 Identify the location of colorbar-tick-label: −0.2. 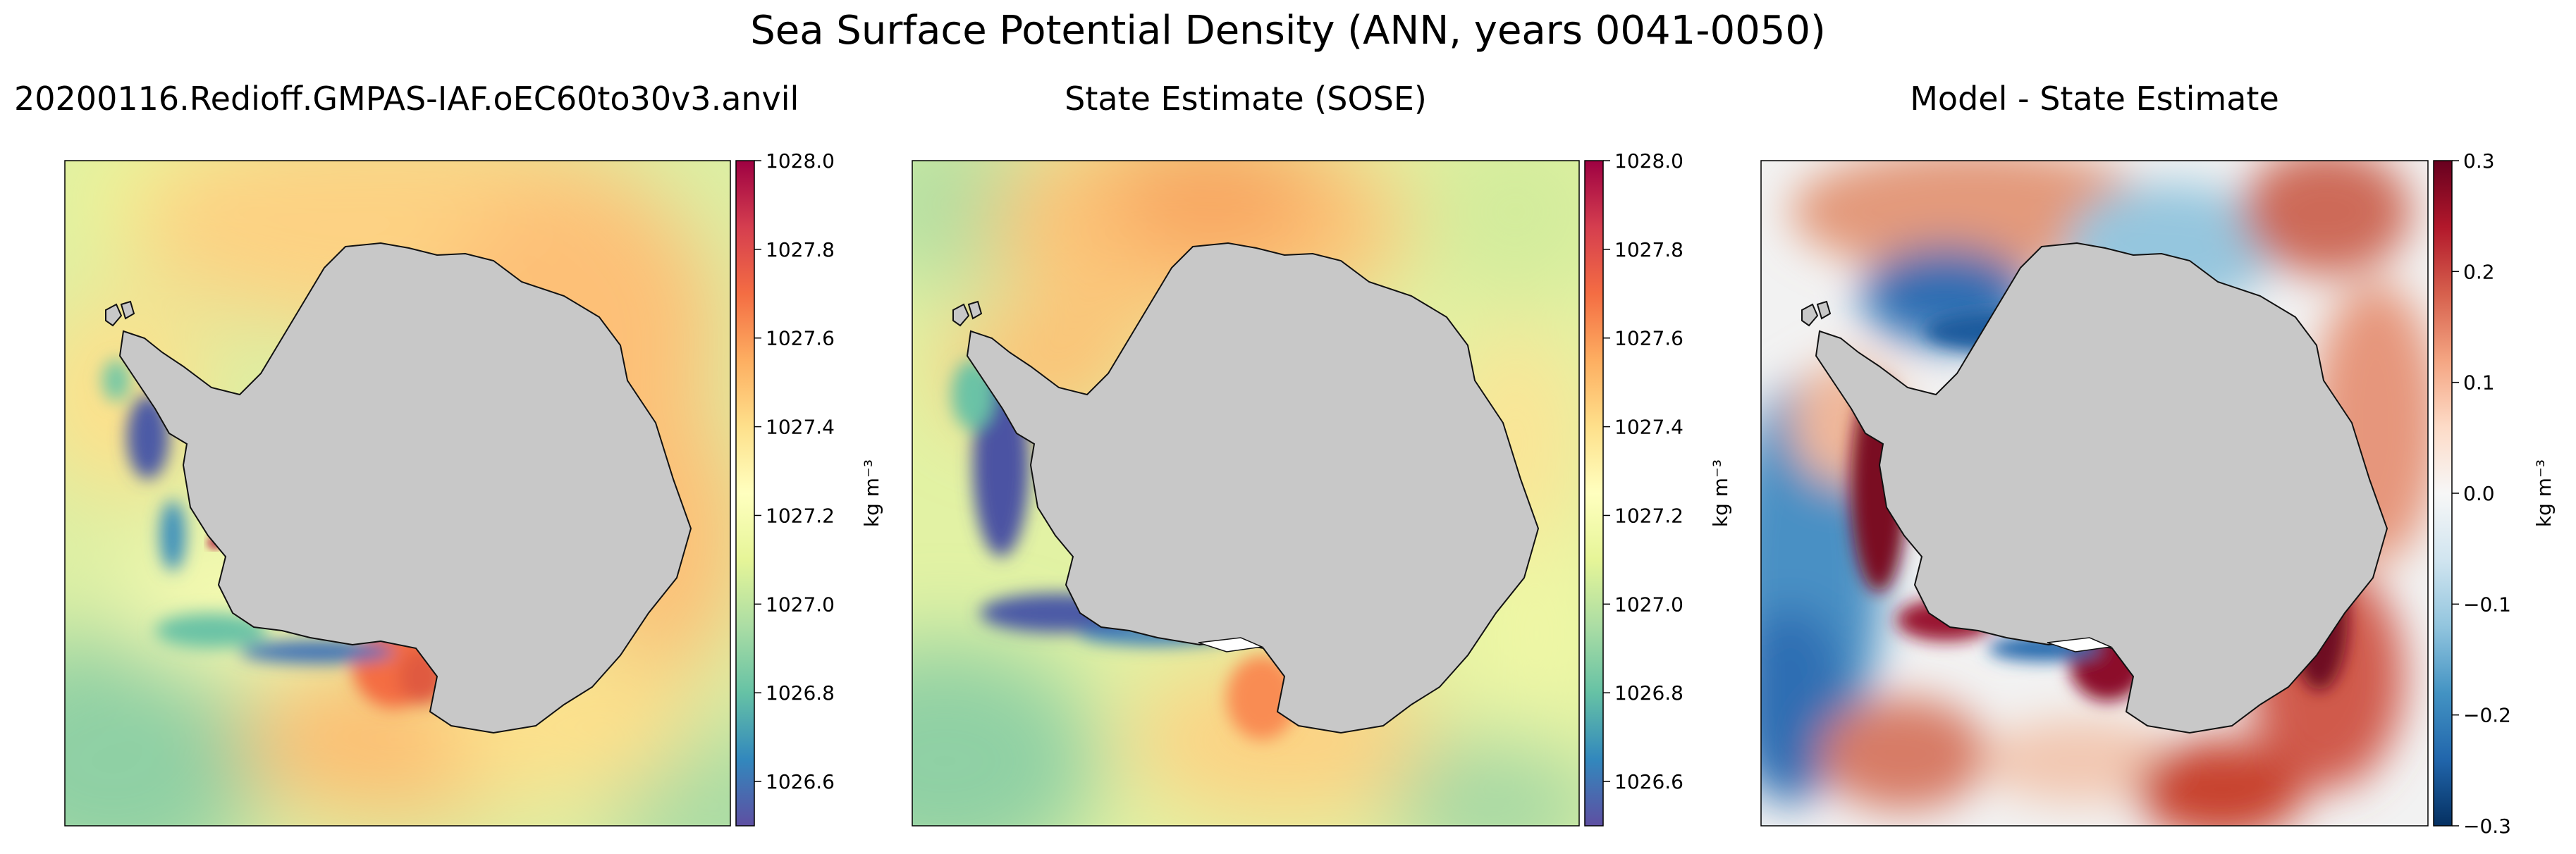
(2487, 716).